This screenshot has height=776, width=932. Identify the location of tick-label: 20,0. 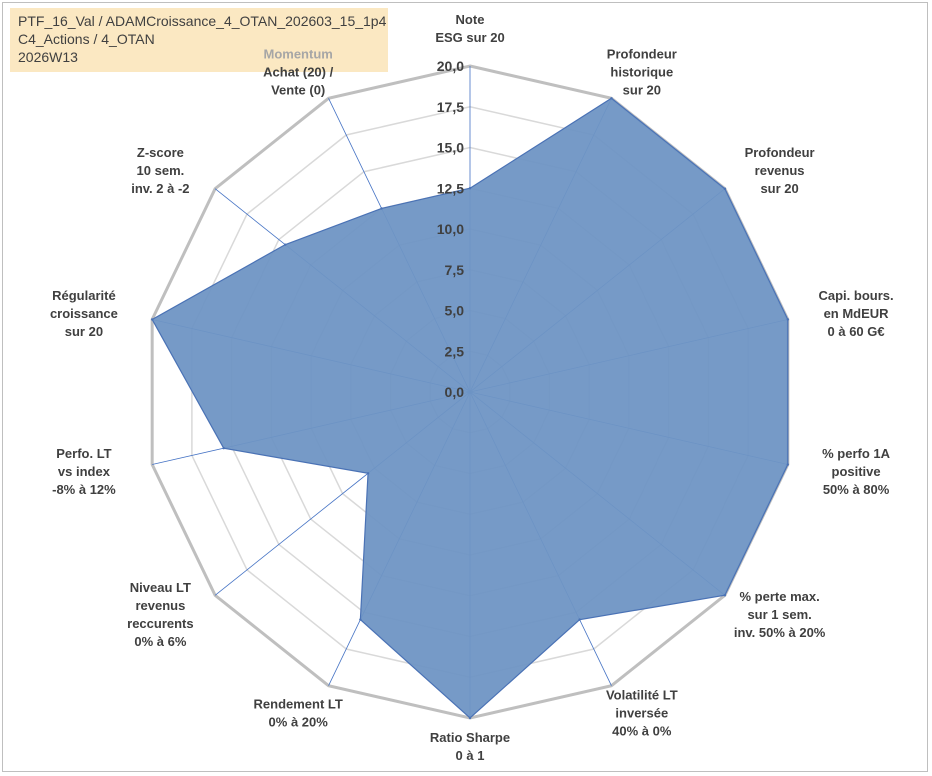
(450, 66).